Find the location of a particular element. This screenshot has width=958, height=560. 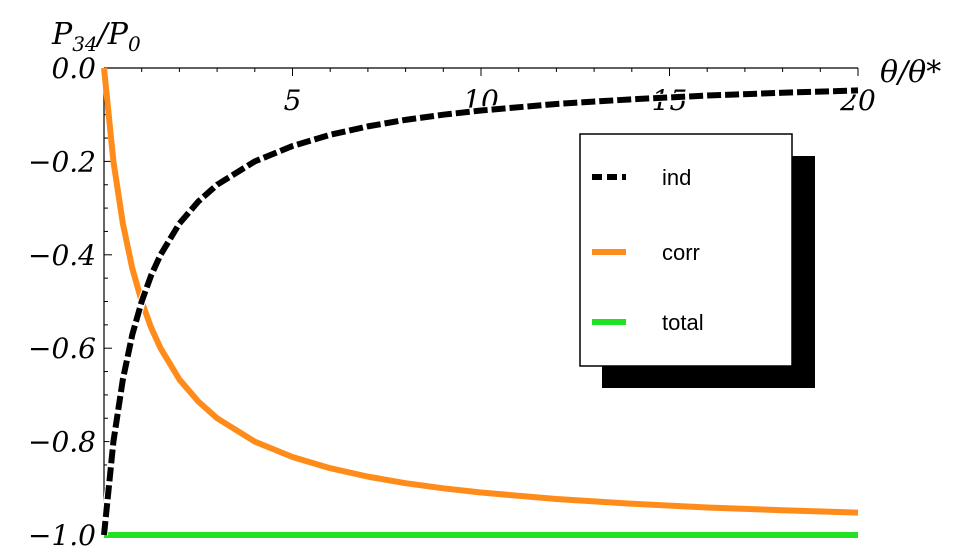

y-tick-label: −0.4 is located at coordinates (62, 255).